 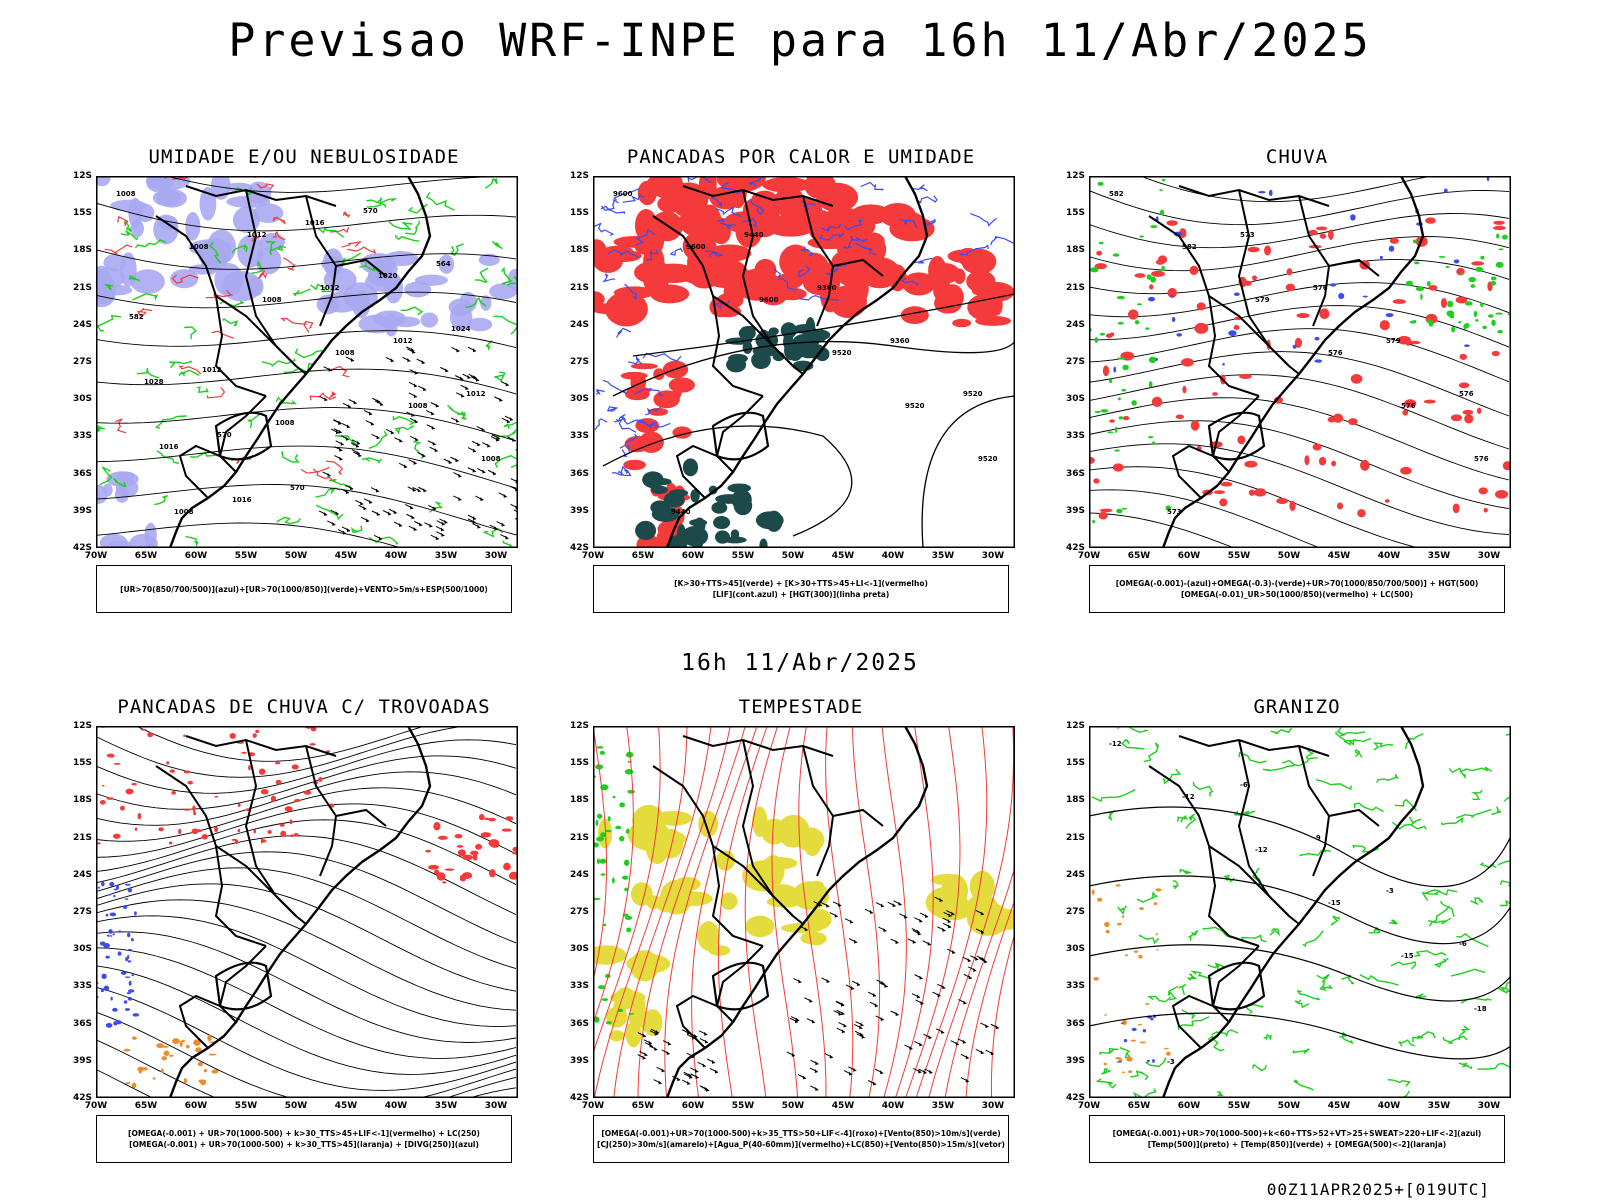 What do you see at coordinates (1317, 838) in the screenshot?
I see `contour-label: -9` at bounding box center [1317, 838].